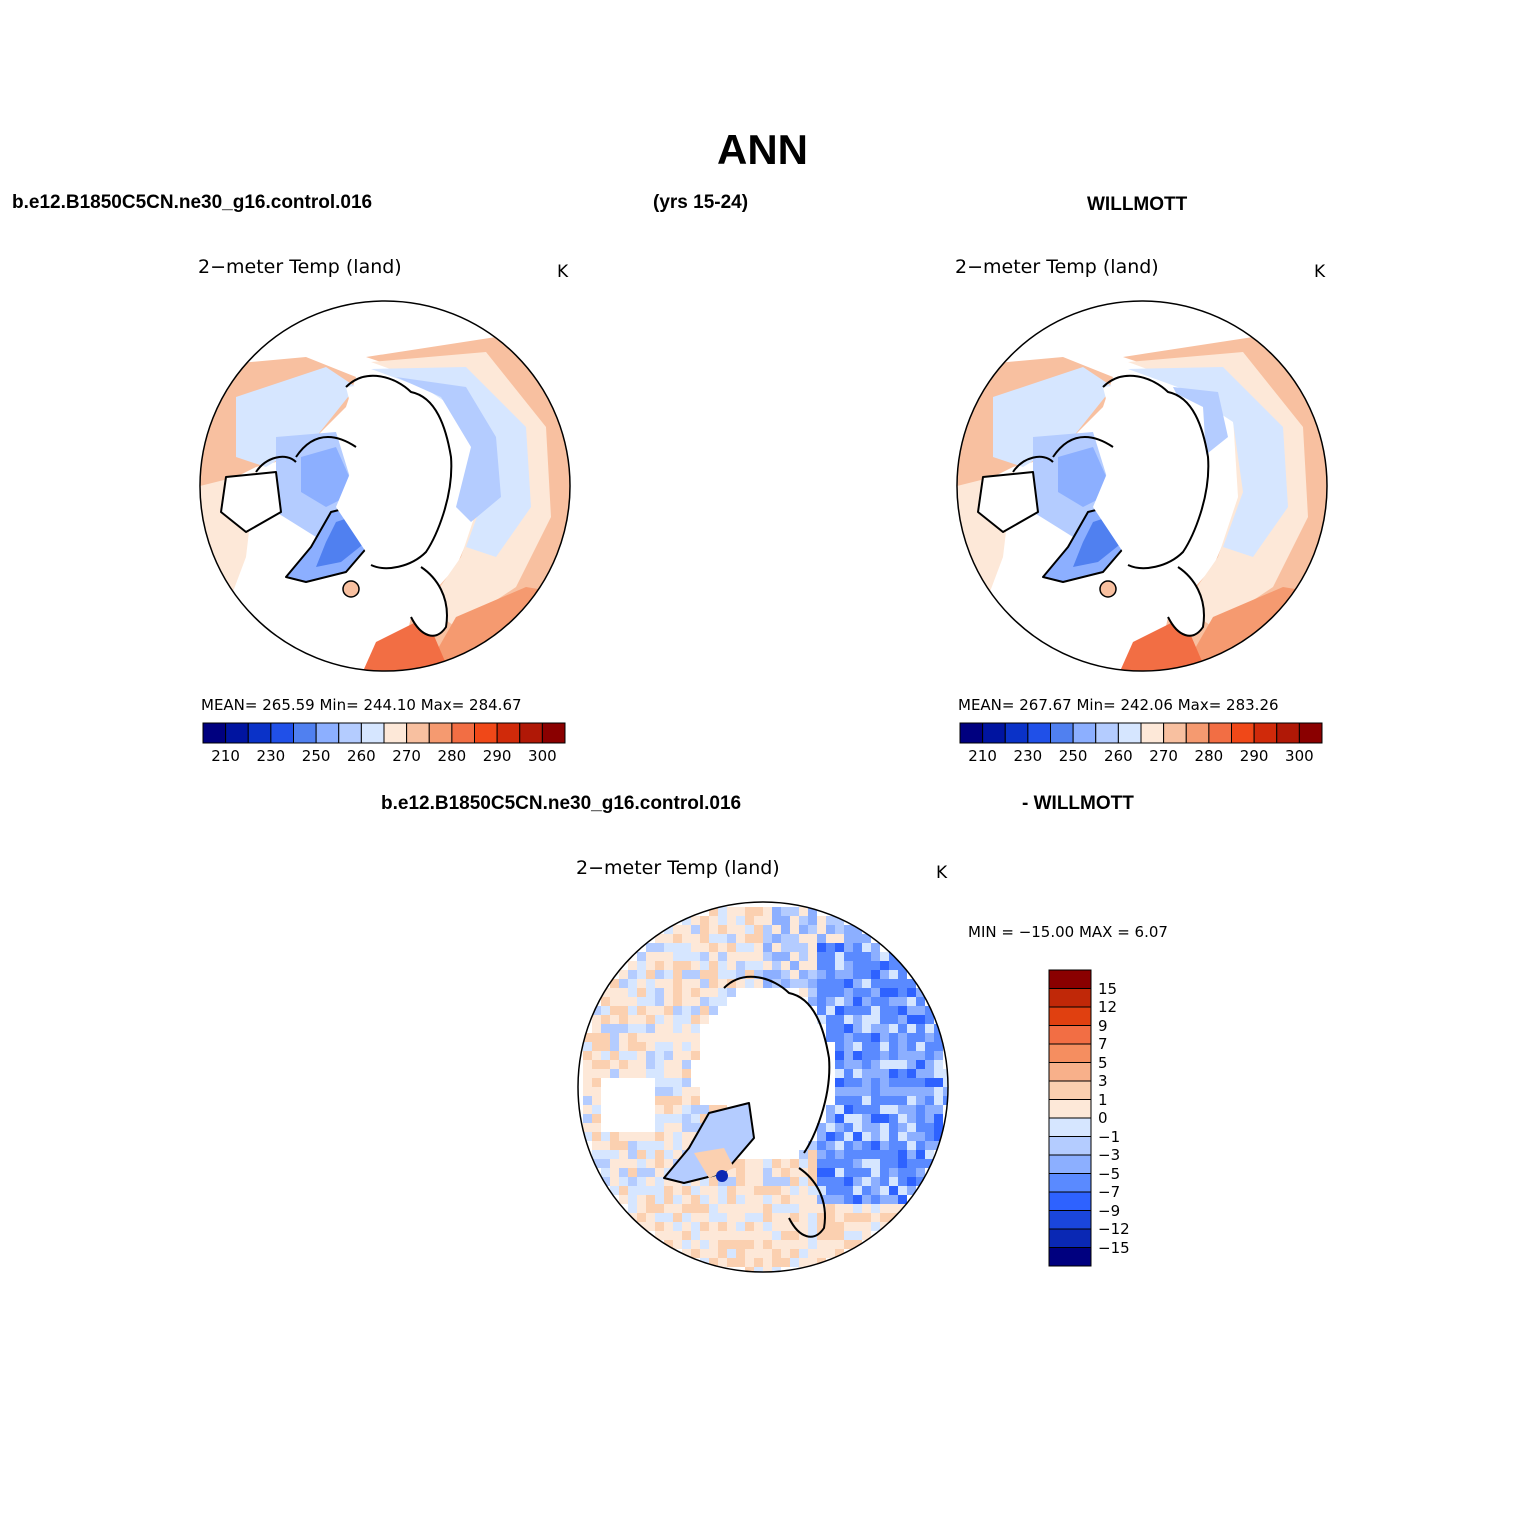 The image size is (1525, 1525). Describe the element at coordinates (225, 756) in the screenshot. I see `colorbar-tick-label: 210` at that location.